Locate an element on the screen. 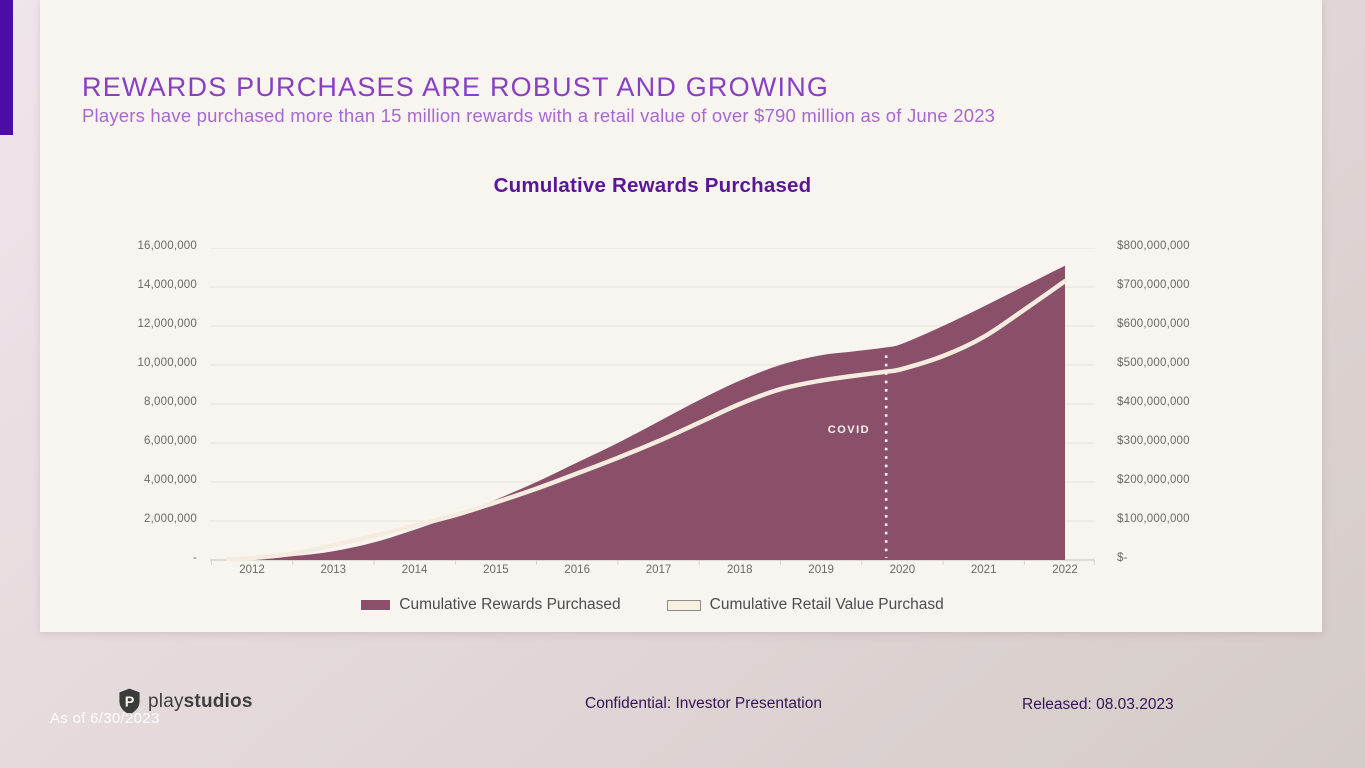 The width and height of the screenshot is (1365, 768). x-axis-label: 2018 is located at coordinates (740, 570).